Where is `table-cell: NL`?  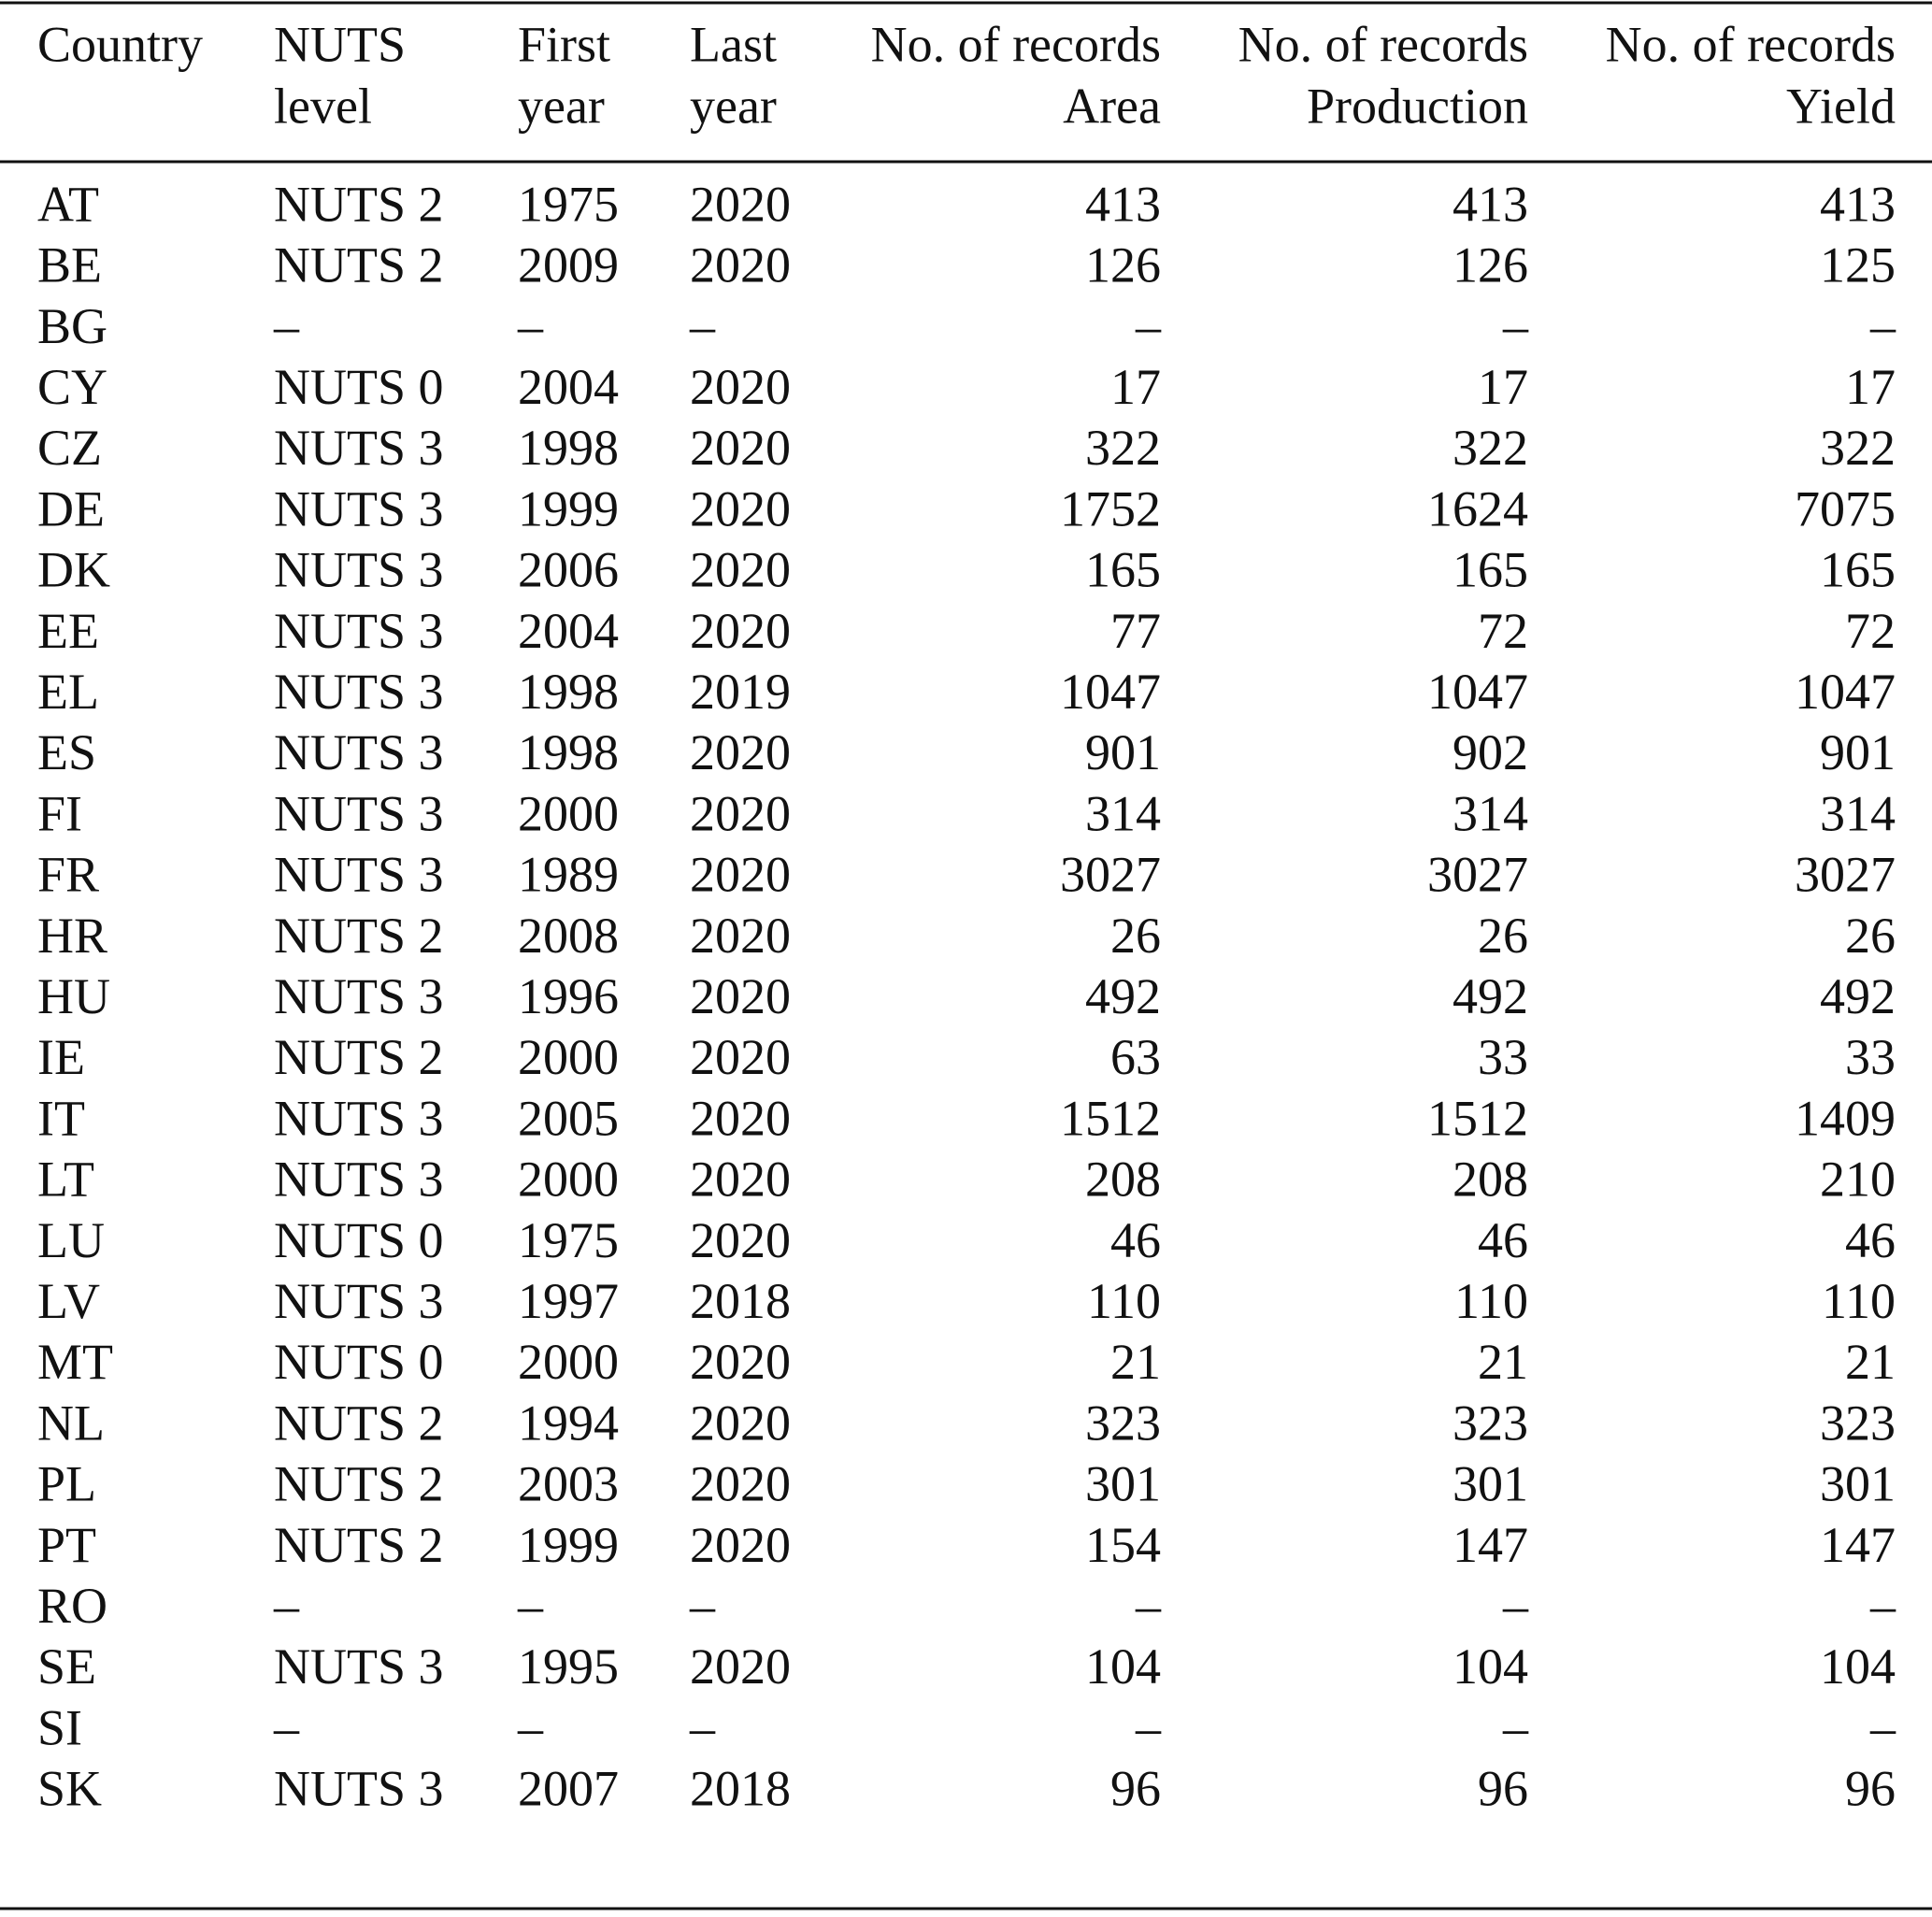 table-cell: NL is located at coordinates (71, 1423).